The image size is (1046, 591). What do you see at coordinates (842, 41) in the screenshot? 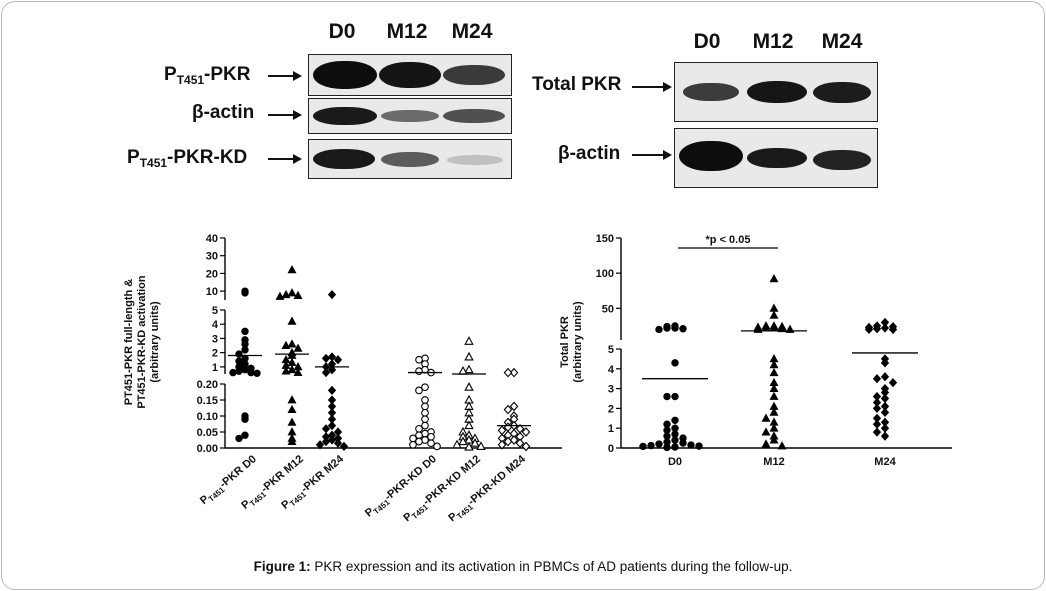
I see `right-header-m24: M24` at bounding box center [842, 41].